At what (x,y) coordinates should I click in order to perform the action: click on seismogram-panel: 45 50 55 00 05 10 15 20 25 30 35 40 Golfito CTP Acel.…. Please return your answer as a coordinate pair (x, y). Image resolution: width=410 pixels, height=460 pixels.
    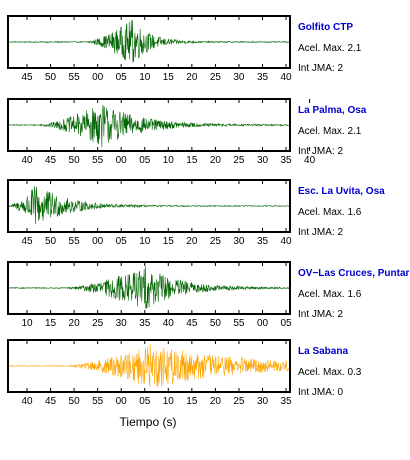
    Looking at the image, I should click on (184, 49).